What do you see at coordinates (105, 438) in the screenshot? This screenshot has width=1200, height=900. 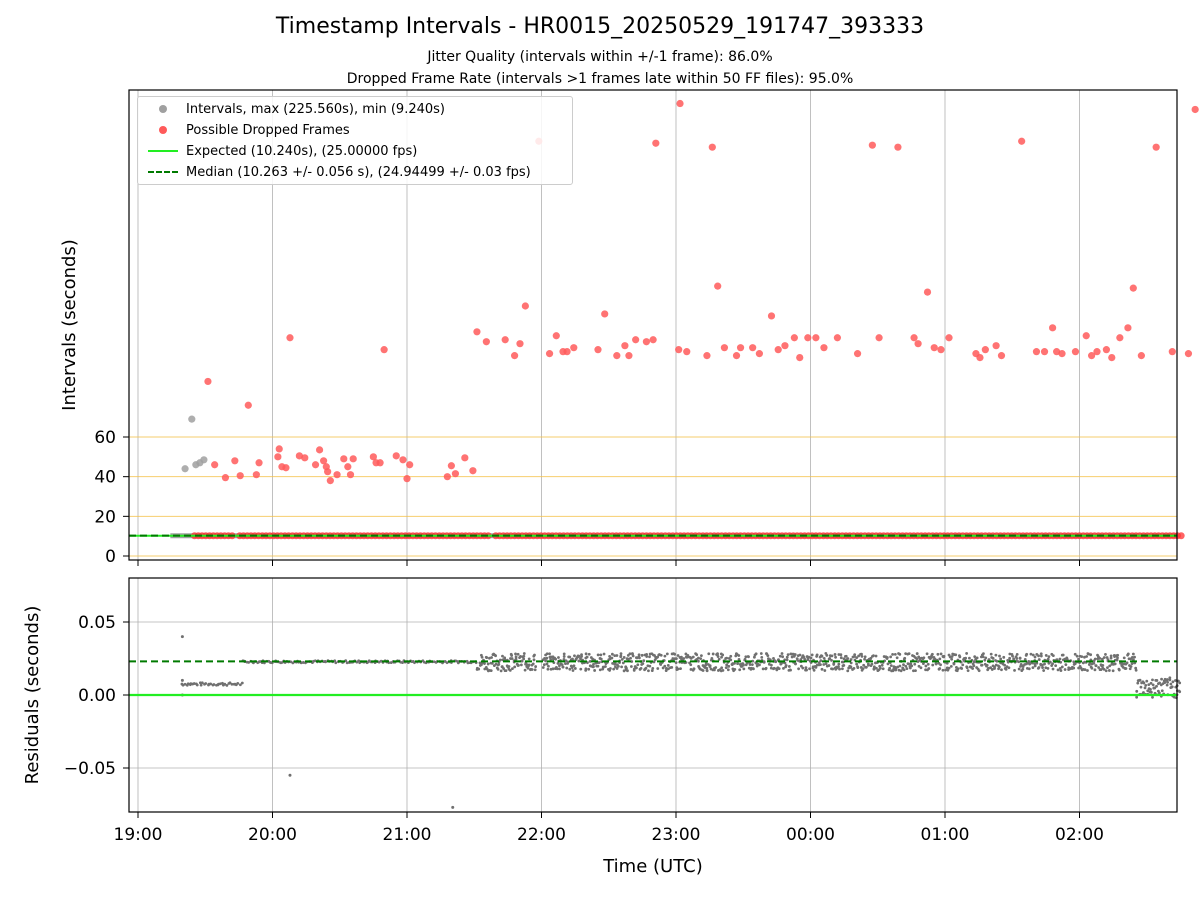 I see `top-y-tick-label: 60` at bounding box center [105, 438].